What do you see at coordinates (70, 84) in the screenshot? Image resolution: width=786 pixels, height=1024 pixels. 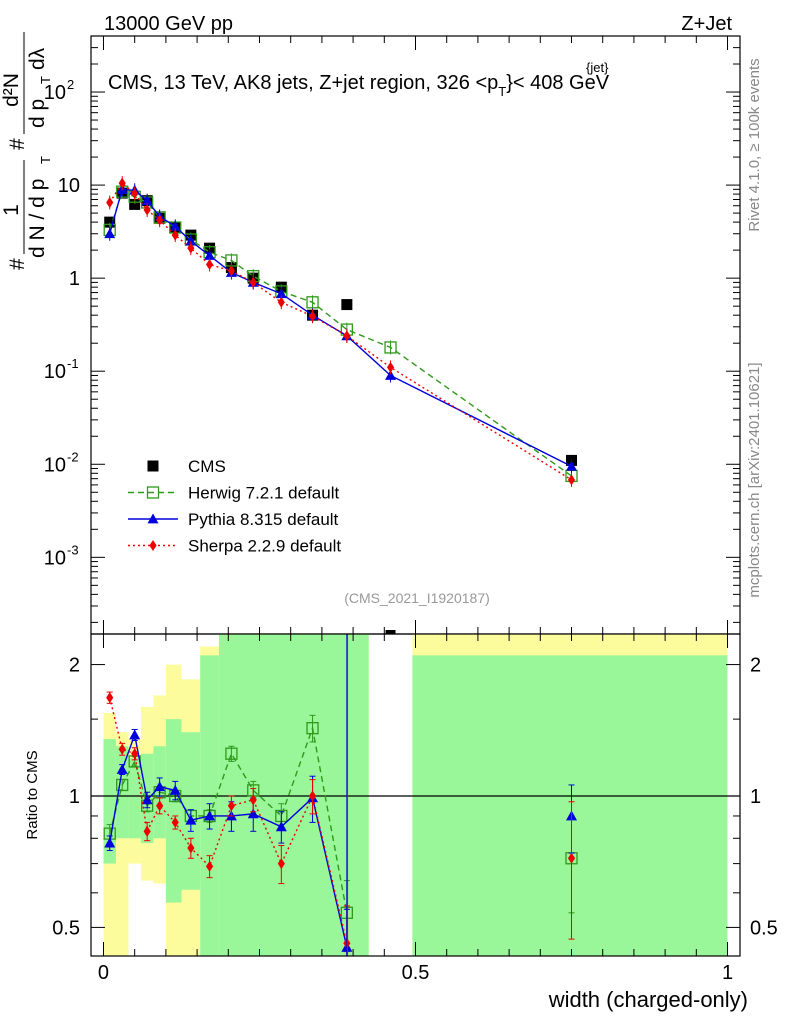 I see `main-ytick-exp-5: 2` at bounding box center [70, 84].